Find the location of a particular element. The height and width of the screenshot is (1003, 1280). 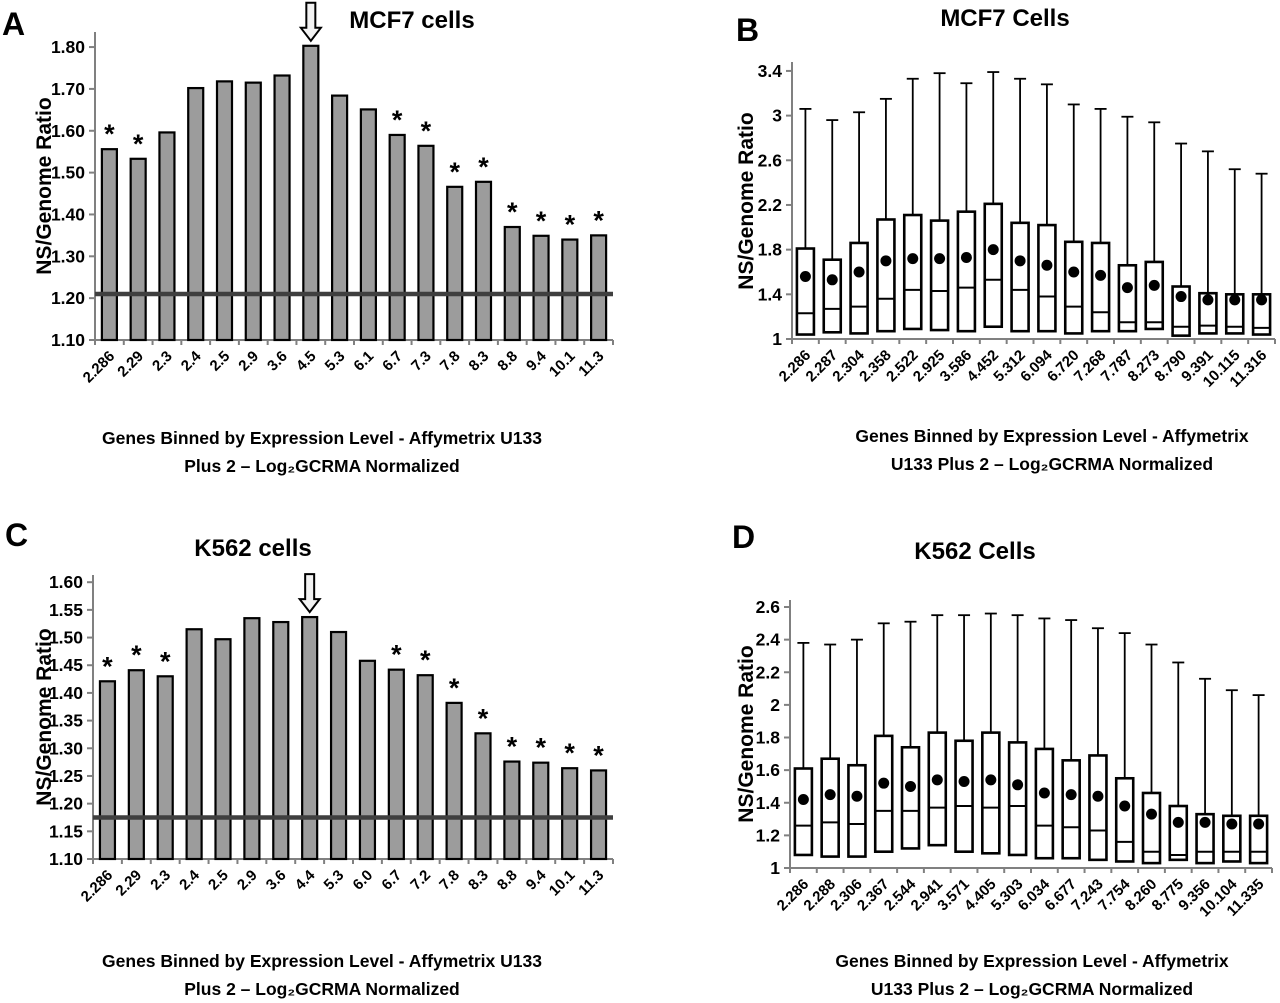

svg-text: 4.4 is located at coordinates (305, 879).